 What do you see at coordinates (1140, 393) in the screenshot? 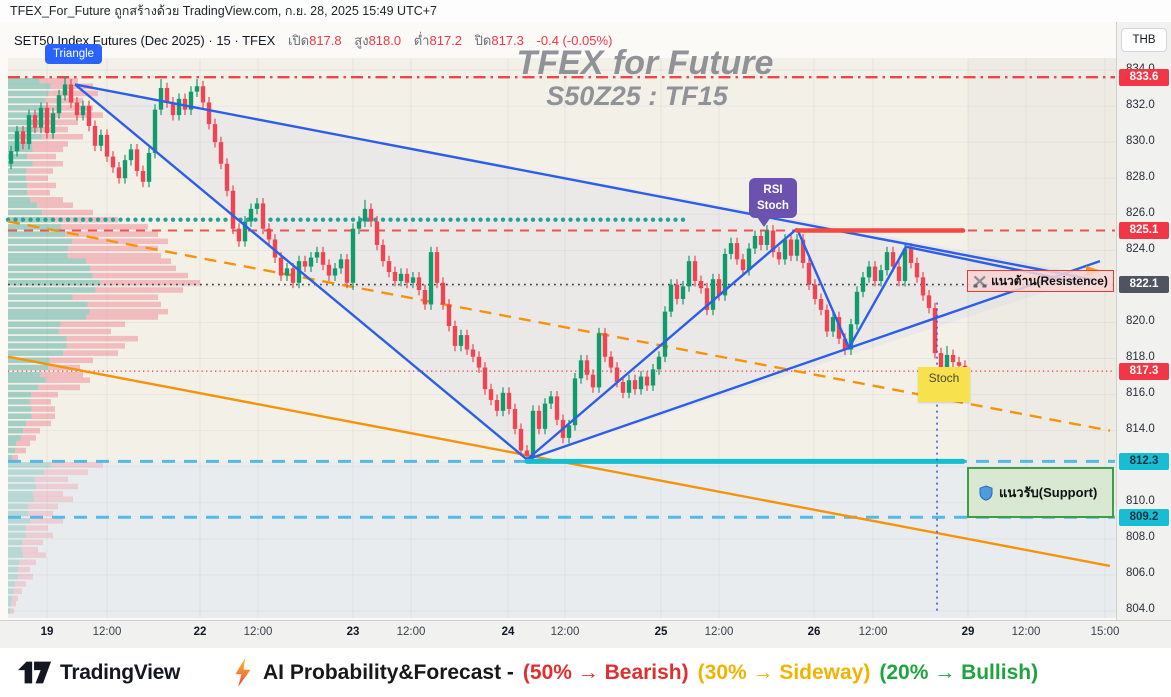
I see `price-tick: 816.0` at bounding box center [1140, 393].